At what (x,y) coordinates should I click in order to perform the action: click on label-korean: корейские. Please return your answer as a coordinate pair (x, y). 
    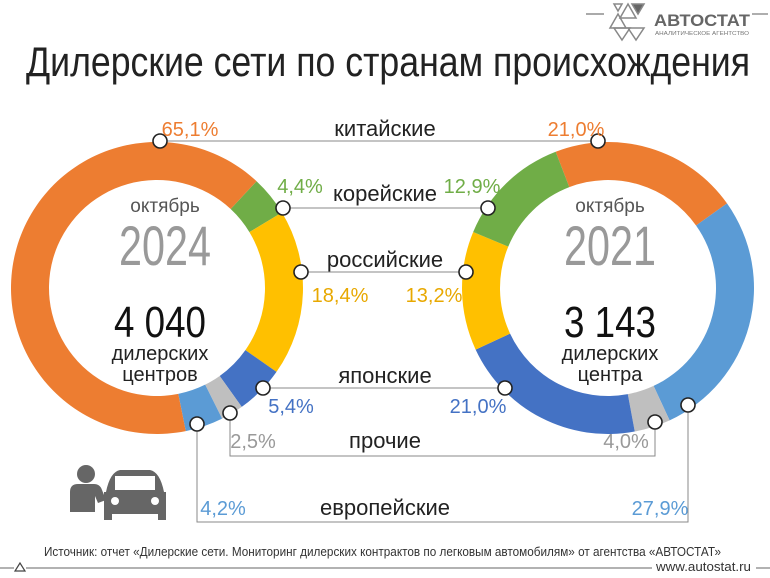
    Looking at the image, I should click on (385, 193).